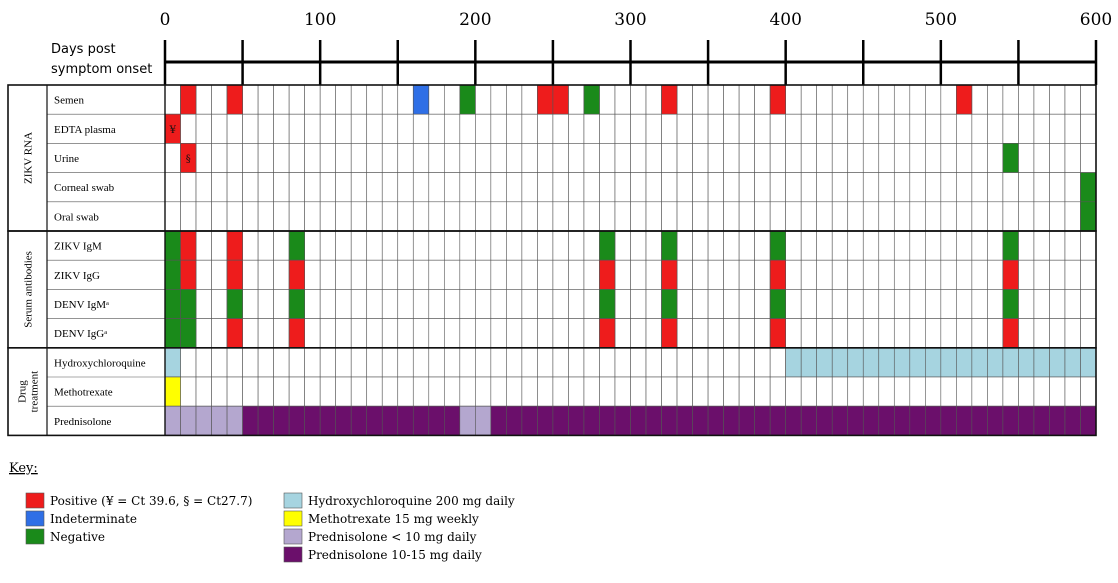  Describe the element at coordinates (467, 420) in the screenshot. I see `drug-cell-pred_low` at that location.